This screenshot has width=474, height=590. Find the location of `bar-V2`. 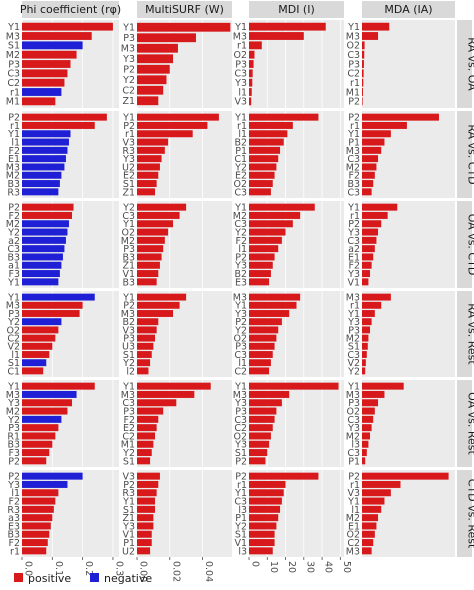

bar-V2 is located at coordinates (364, 363).